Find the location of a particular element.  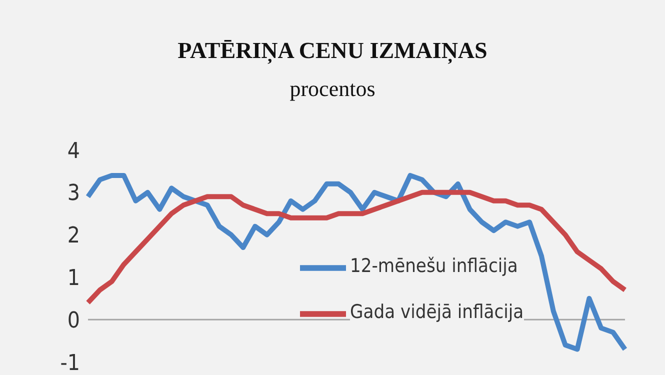

chart-subtitle: procentos is located at coordinates (332, 89).